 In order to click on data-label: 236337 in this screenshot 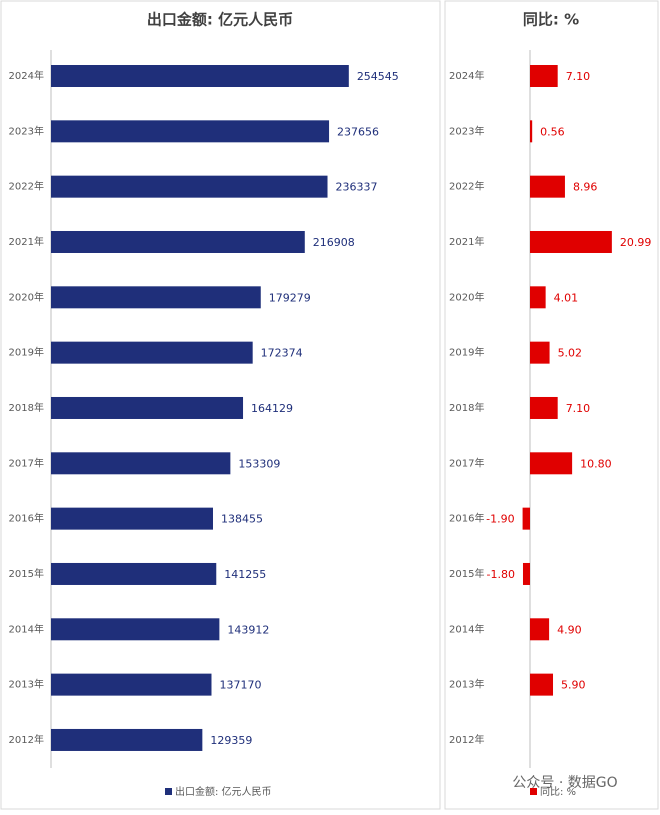, I will do `click(357, 187)`.